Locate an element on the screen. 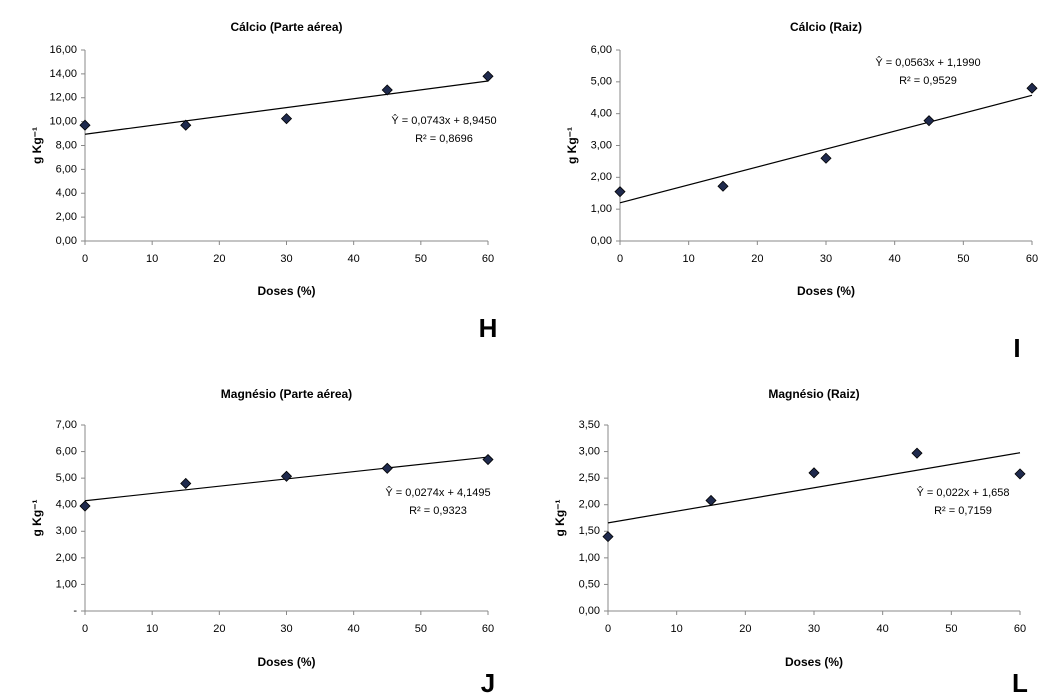  annotation: R² = 0,9529 is located at coordinates (928, 81).